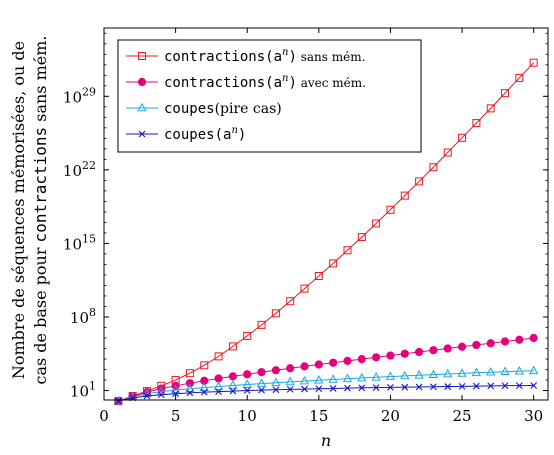  What do you see at coordinates (142, 107) in the screenshot?
I see `legend-coupes_pire-point` at bounding box center [142, 107].